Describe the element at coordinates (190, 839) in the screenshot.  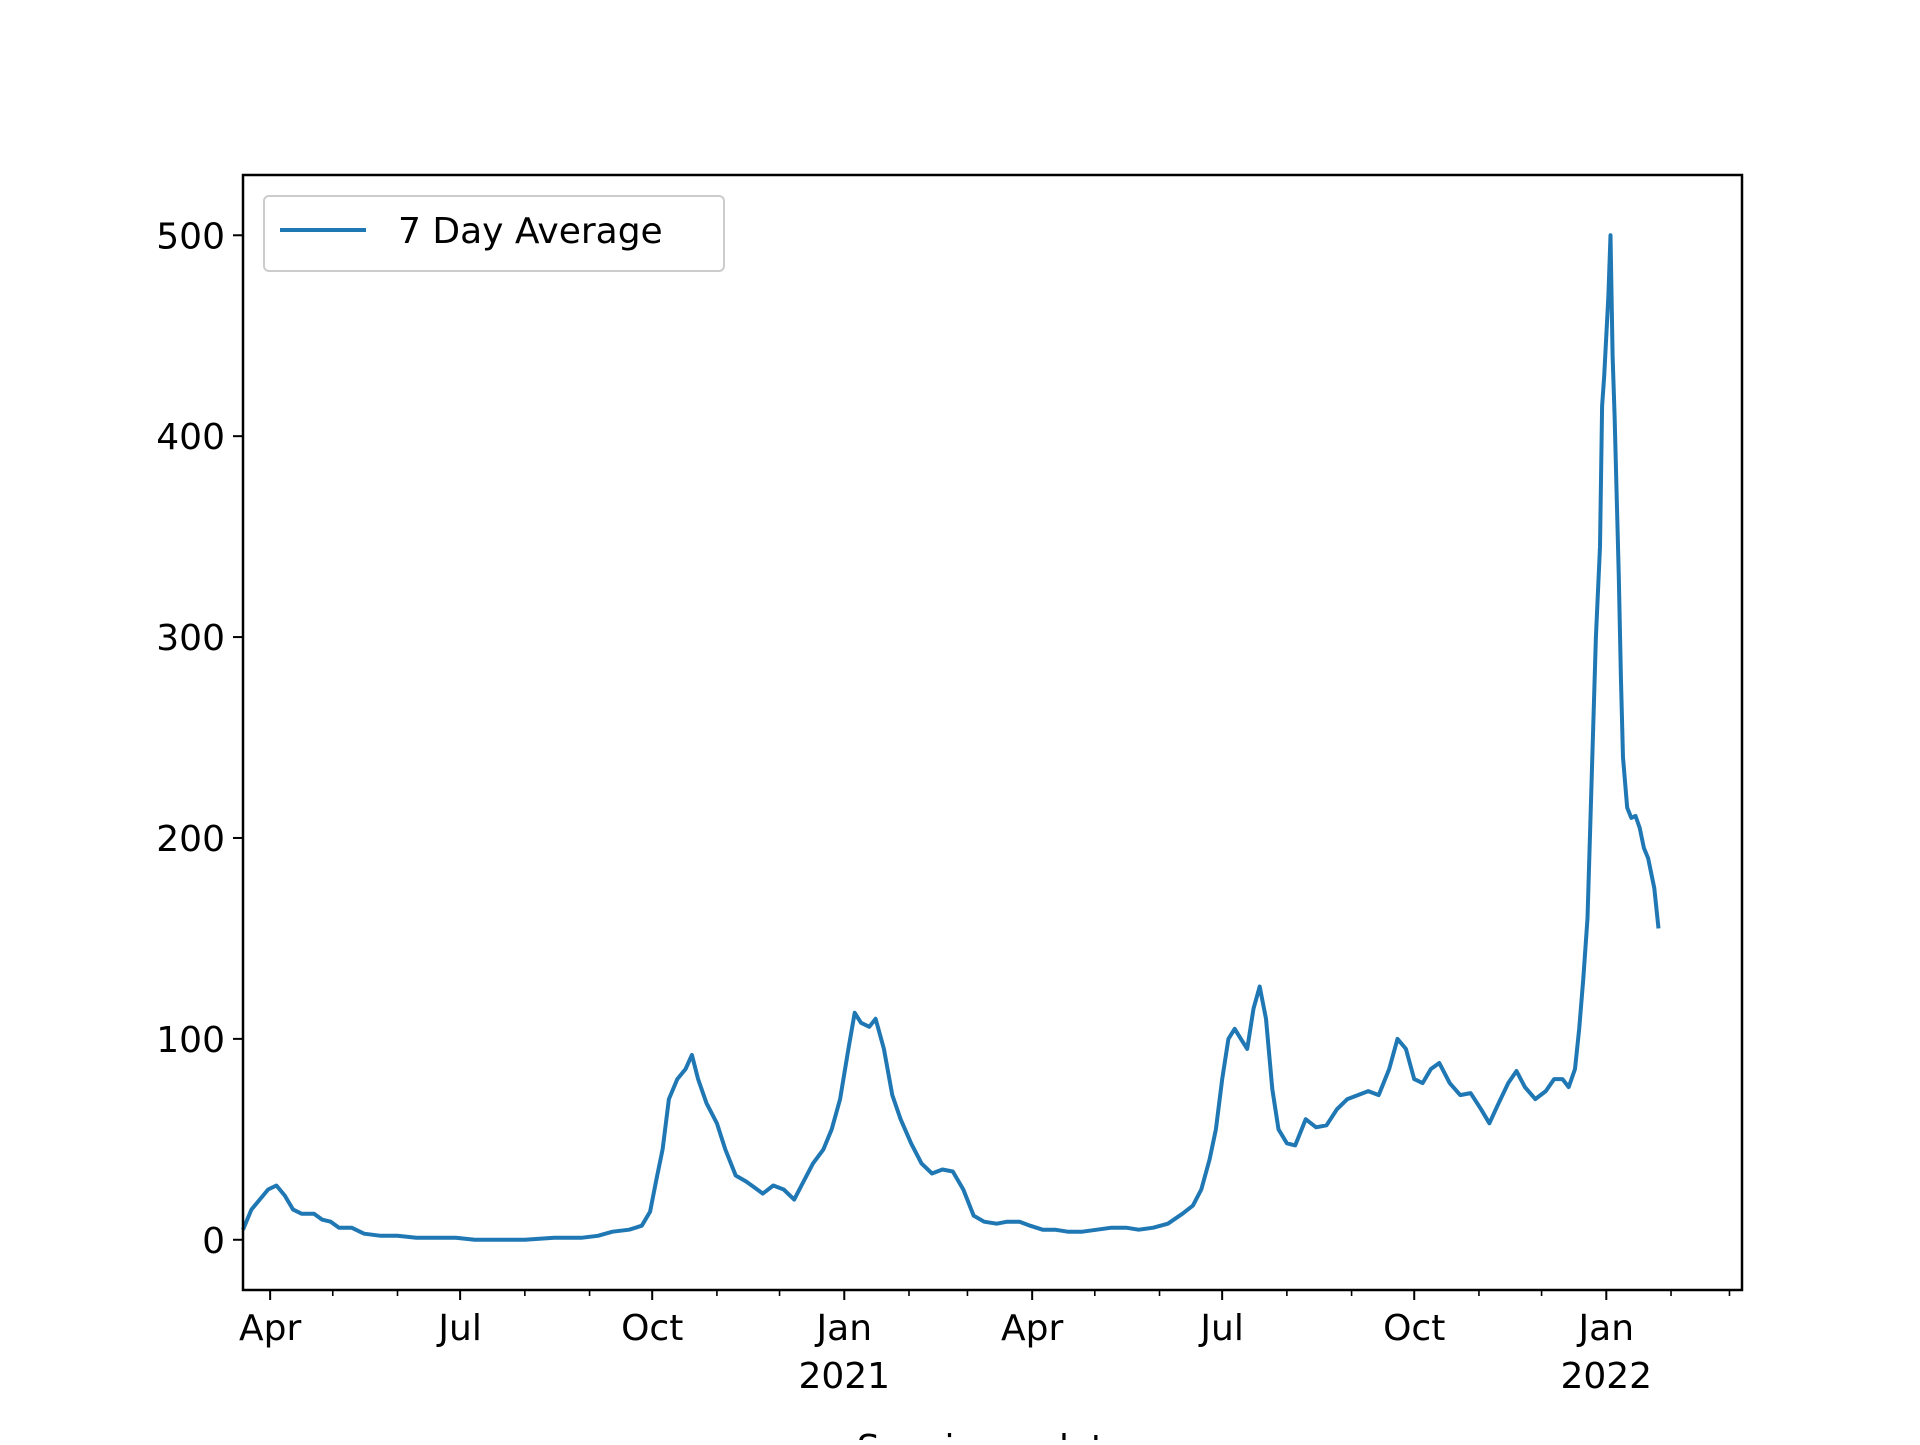
I see `y-tick-label: 200` at that location.